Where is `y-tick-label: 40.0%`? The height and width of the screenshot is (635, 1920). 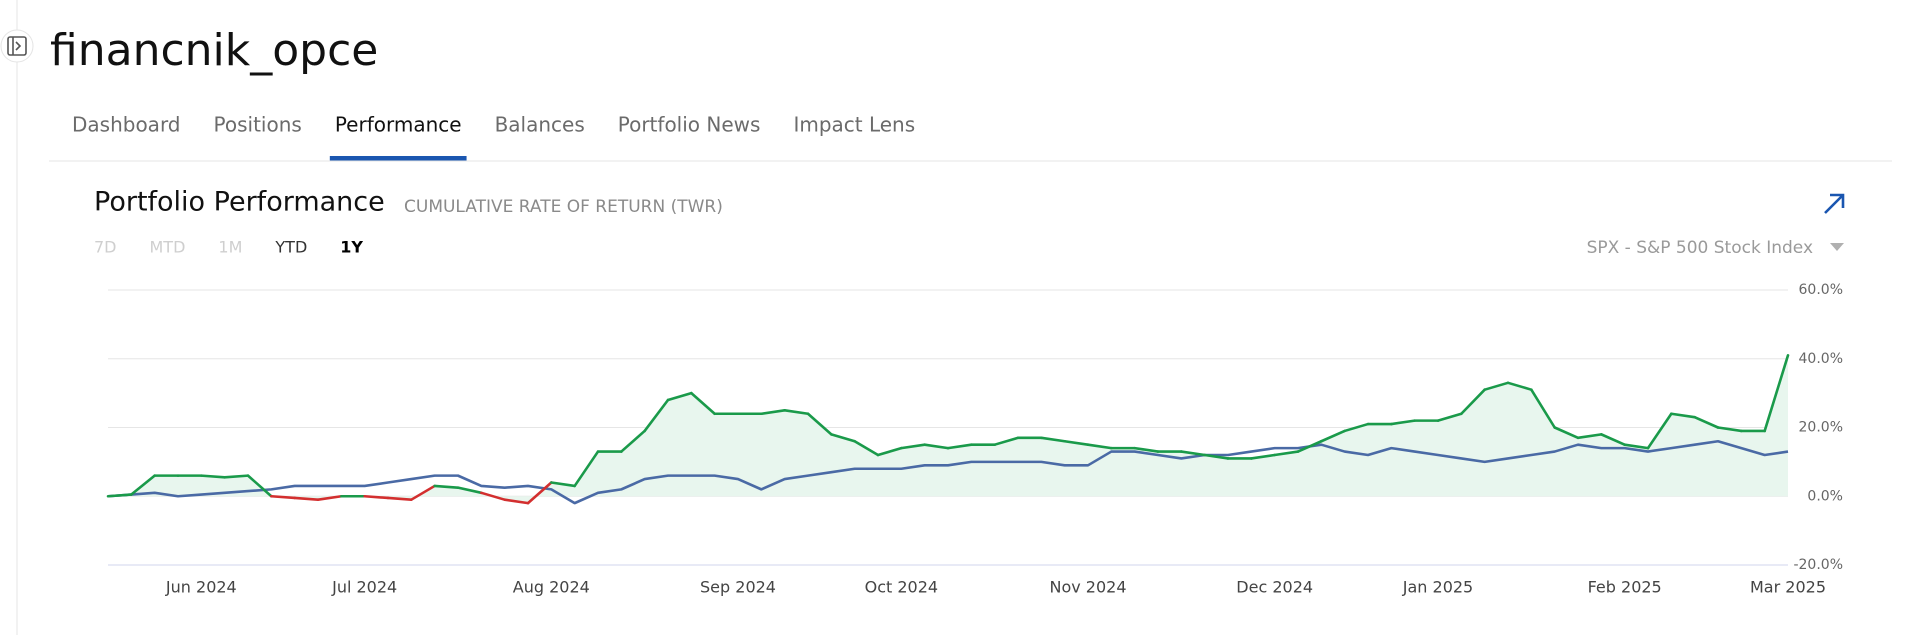
y-tick-label: 40.0% is located at coordinates (1821, 359).